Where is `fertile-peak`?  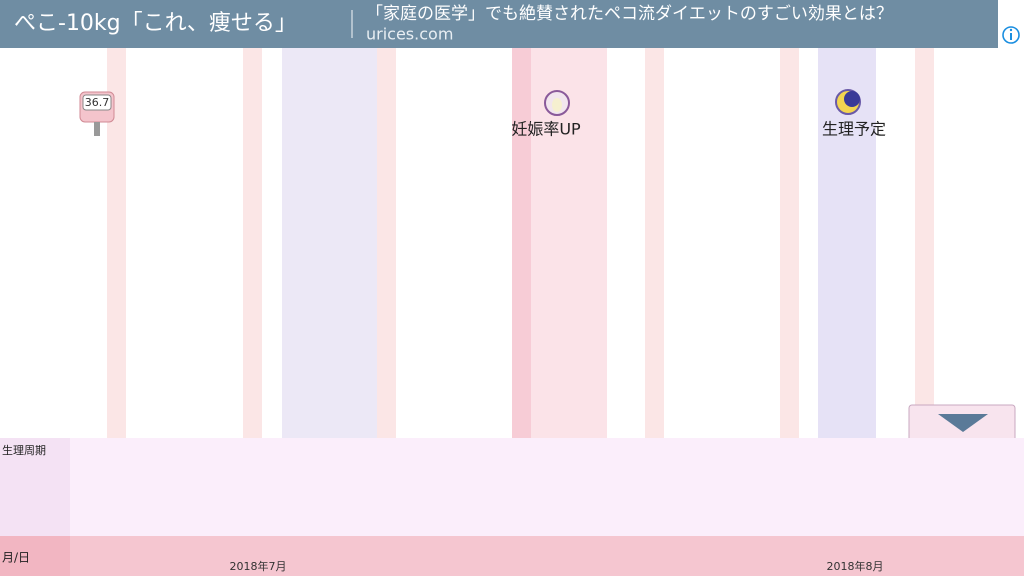 fertile-peak is located at coordinates (521, 243).